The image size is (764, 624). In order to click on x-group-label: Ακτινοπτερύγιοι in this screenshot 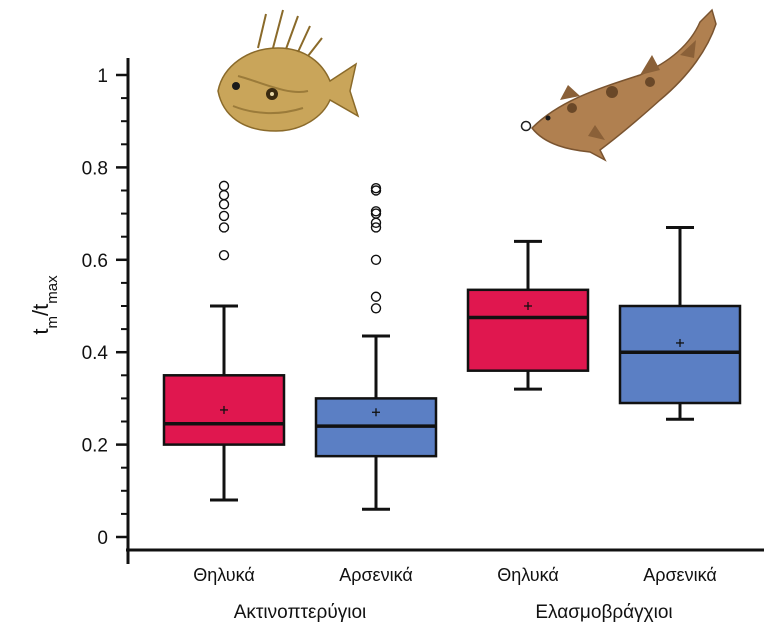, I will do `click(300, 612)`.